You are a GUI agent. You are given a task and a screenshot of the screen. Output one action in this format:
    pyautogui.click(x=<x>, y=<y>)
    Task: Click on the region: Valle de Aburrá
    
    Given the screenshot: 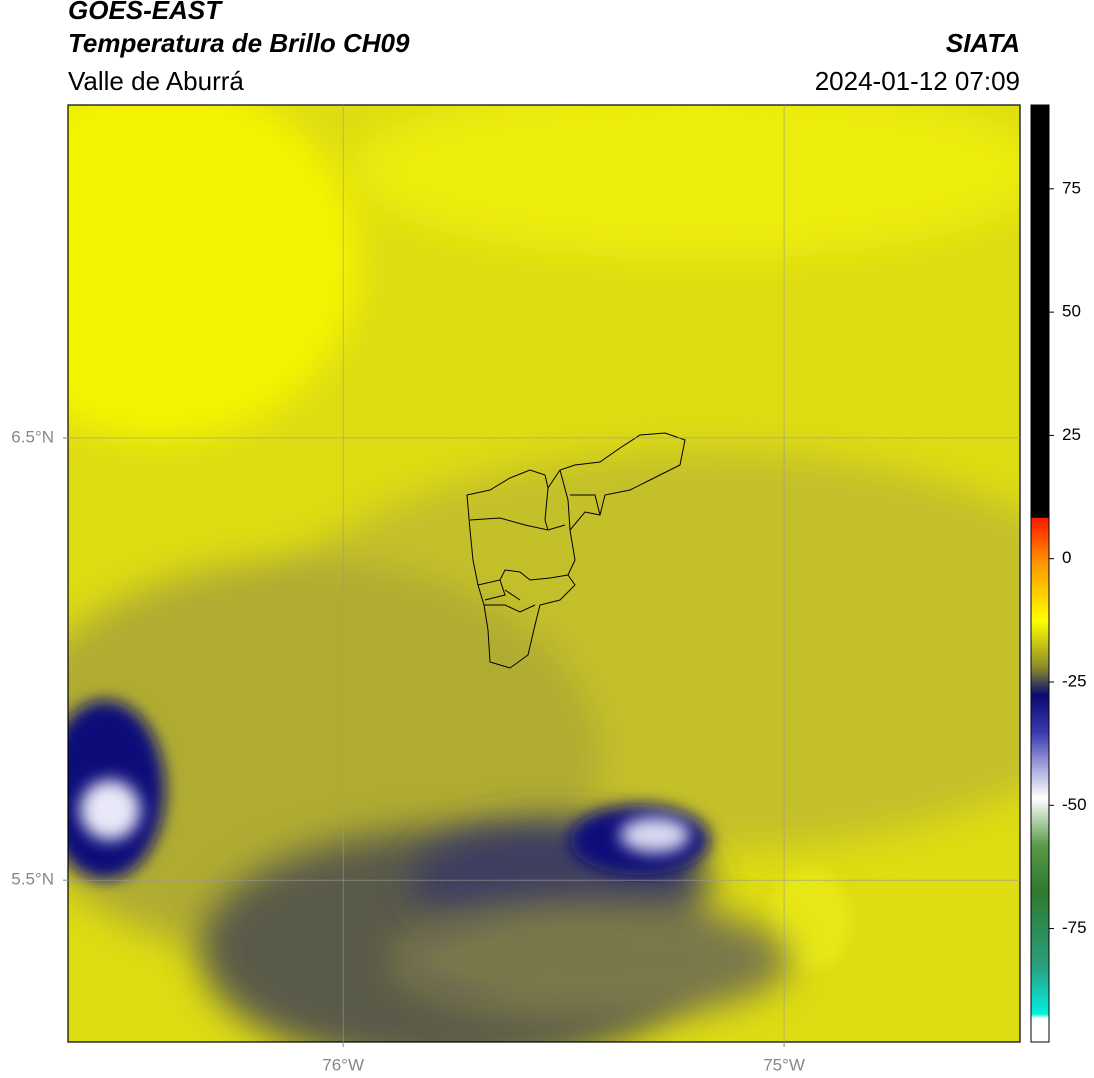 What is the action you would take?
    pyautogui.click(x=156, y=81)
    